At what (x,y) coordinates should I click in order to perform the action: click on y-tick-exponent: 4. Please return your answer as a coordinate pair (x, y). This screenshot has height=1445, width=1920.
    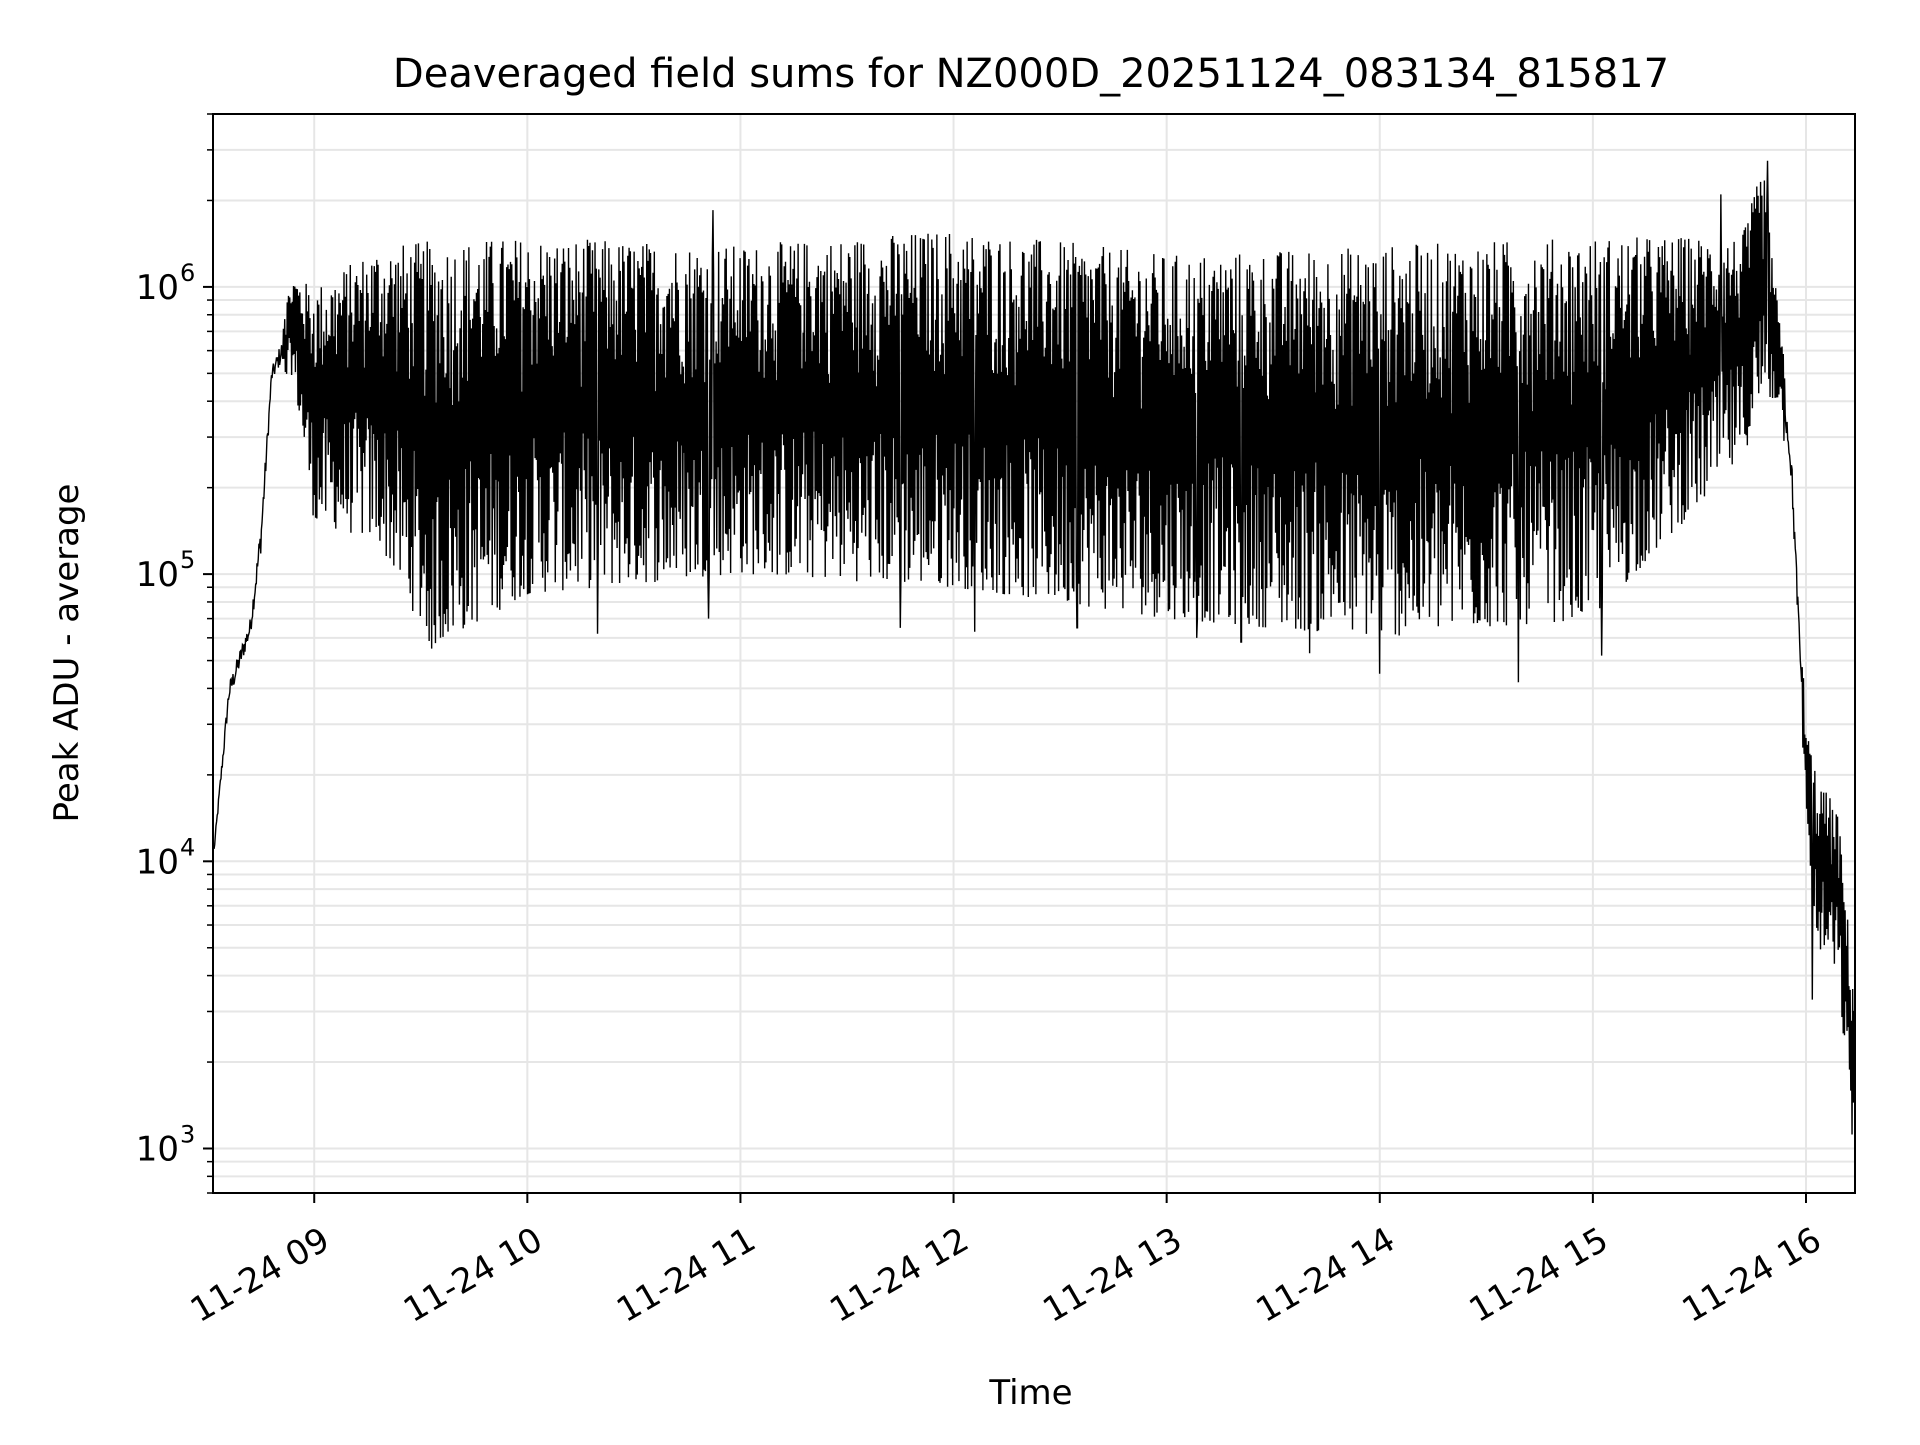
    Looking at the image, I should click on (187, 847).